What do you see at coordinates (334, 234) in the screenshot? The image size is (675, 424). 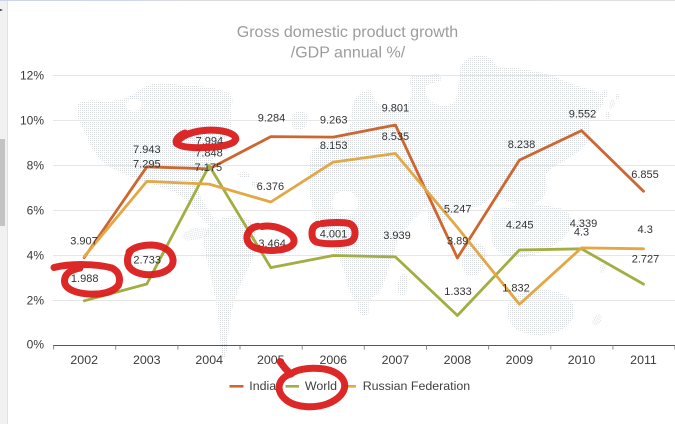 I see `svg-text: 4.001` at bounding box center [334, 234].